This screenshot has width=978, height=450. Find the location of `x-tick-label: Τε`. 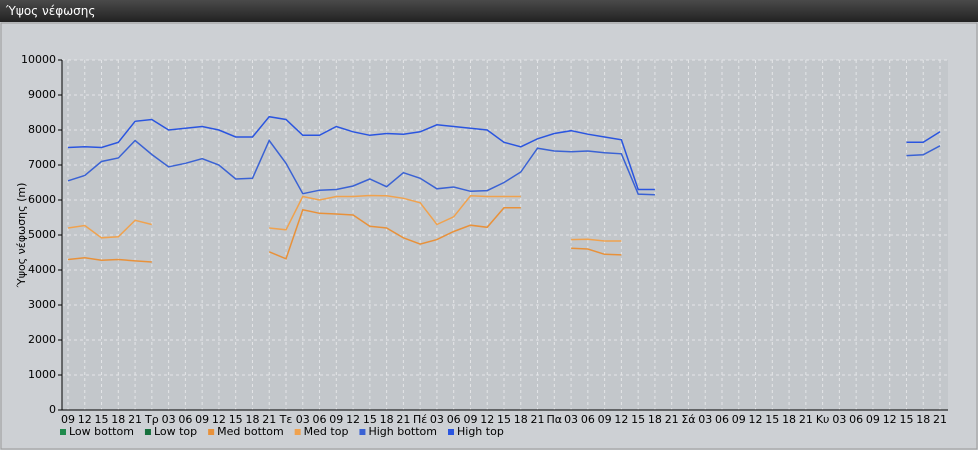

x-tick-label: Τε is located at coordinates (286, 419).